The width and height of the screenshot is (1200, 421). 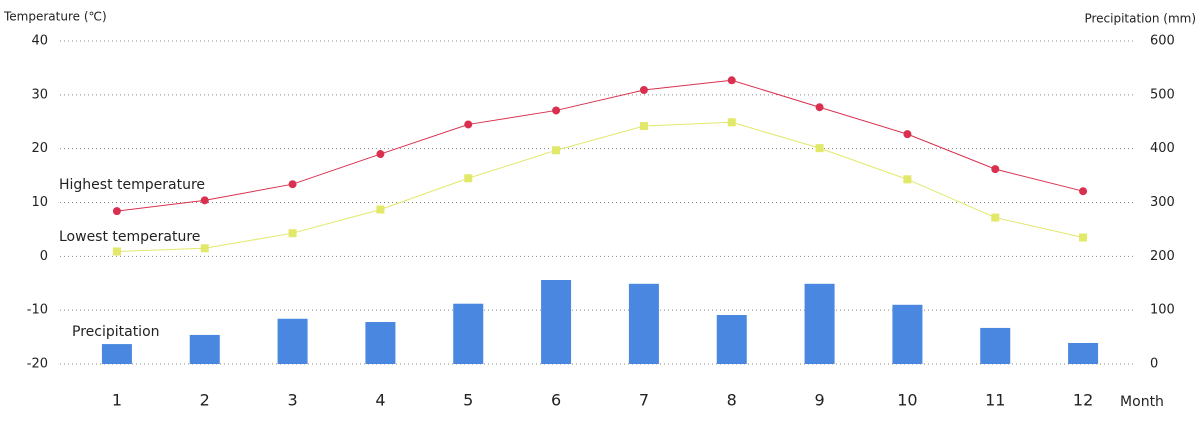 I want to click on series-label: Precipitation, so click(x=116, y=332).